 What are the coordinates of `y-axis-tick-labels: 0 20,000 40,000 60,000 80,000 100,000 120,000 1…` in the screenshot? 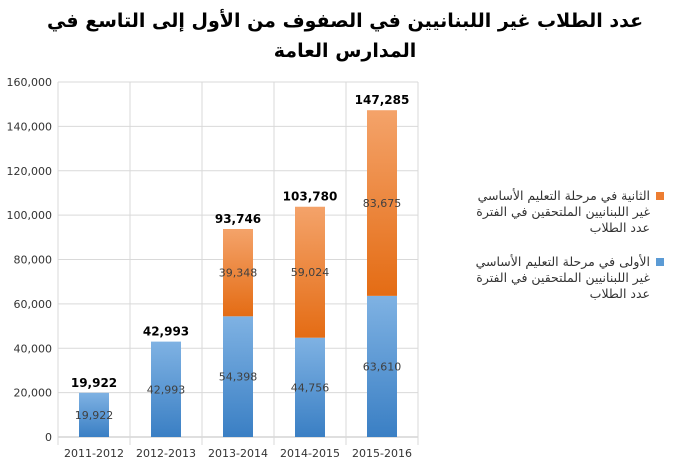 It's located at (30, 260).